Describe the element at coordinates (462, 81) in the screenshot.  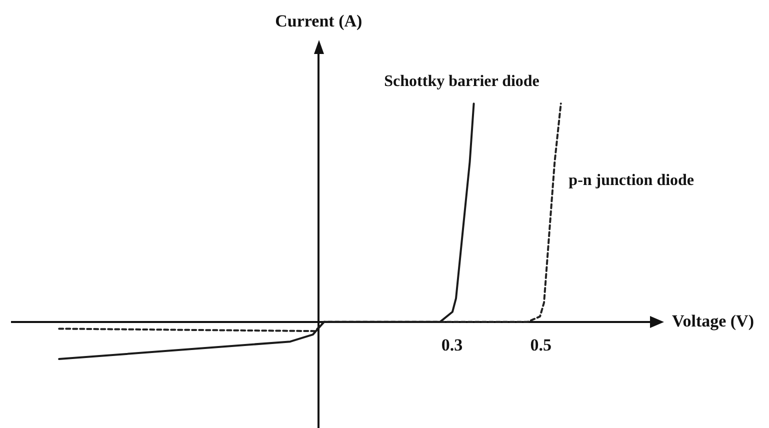
I see `series-label: Schottky barrier diode` at that location.